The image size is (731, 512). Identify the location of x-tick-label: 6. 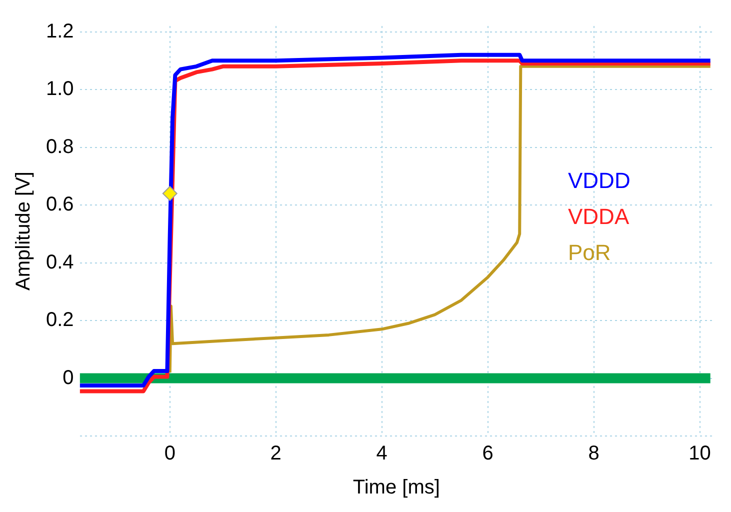
(488, 453).